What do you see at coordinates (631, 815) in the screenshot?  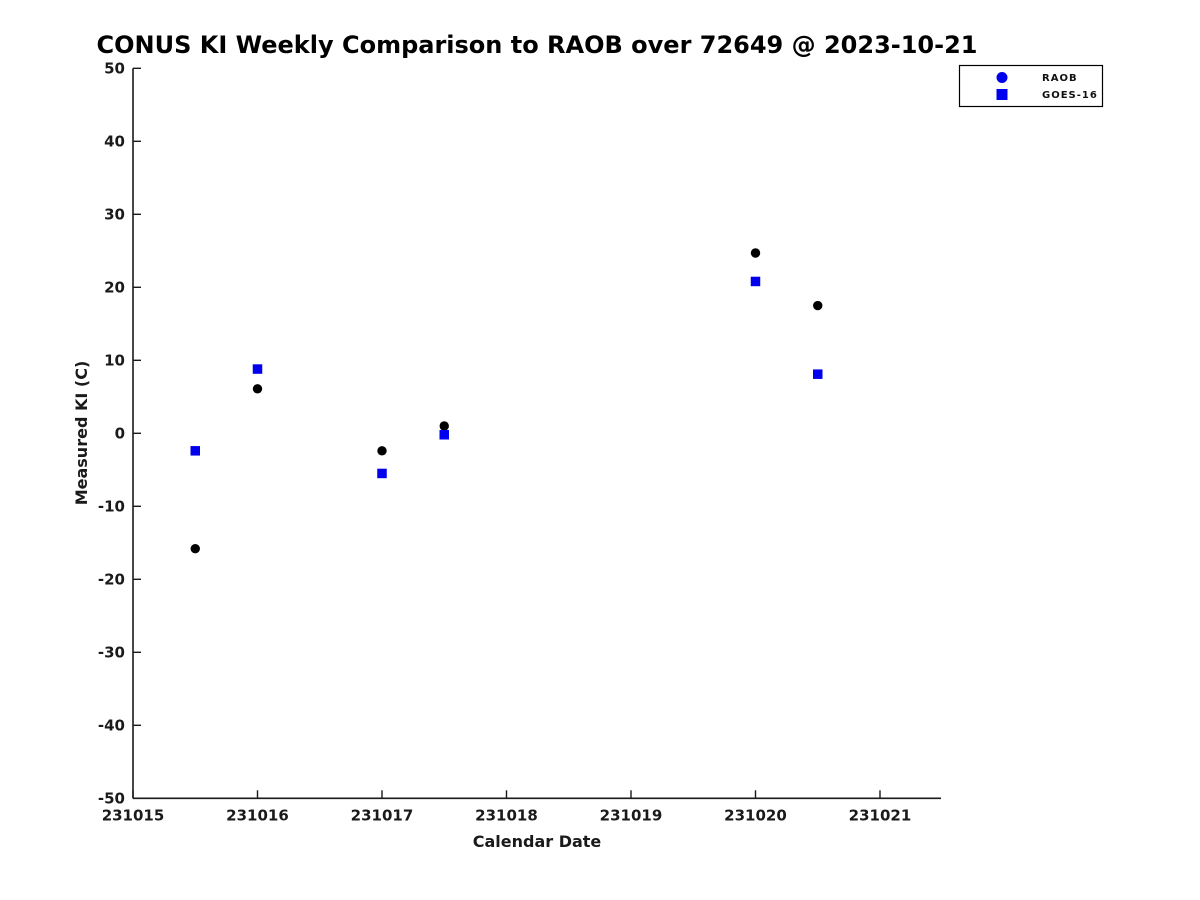 I see `x-tick-label: 231019` at bounding box center [631, 815].